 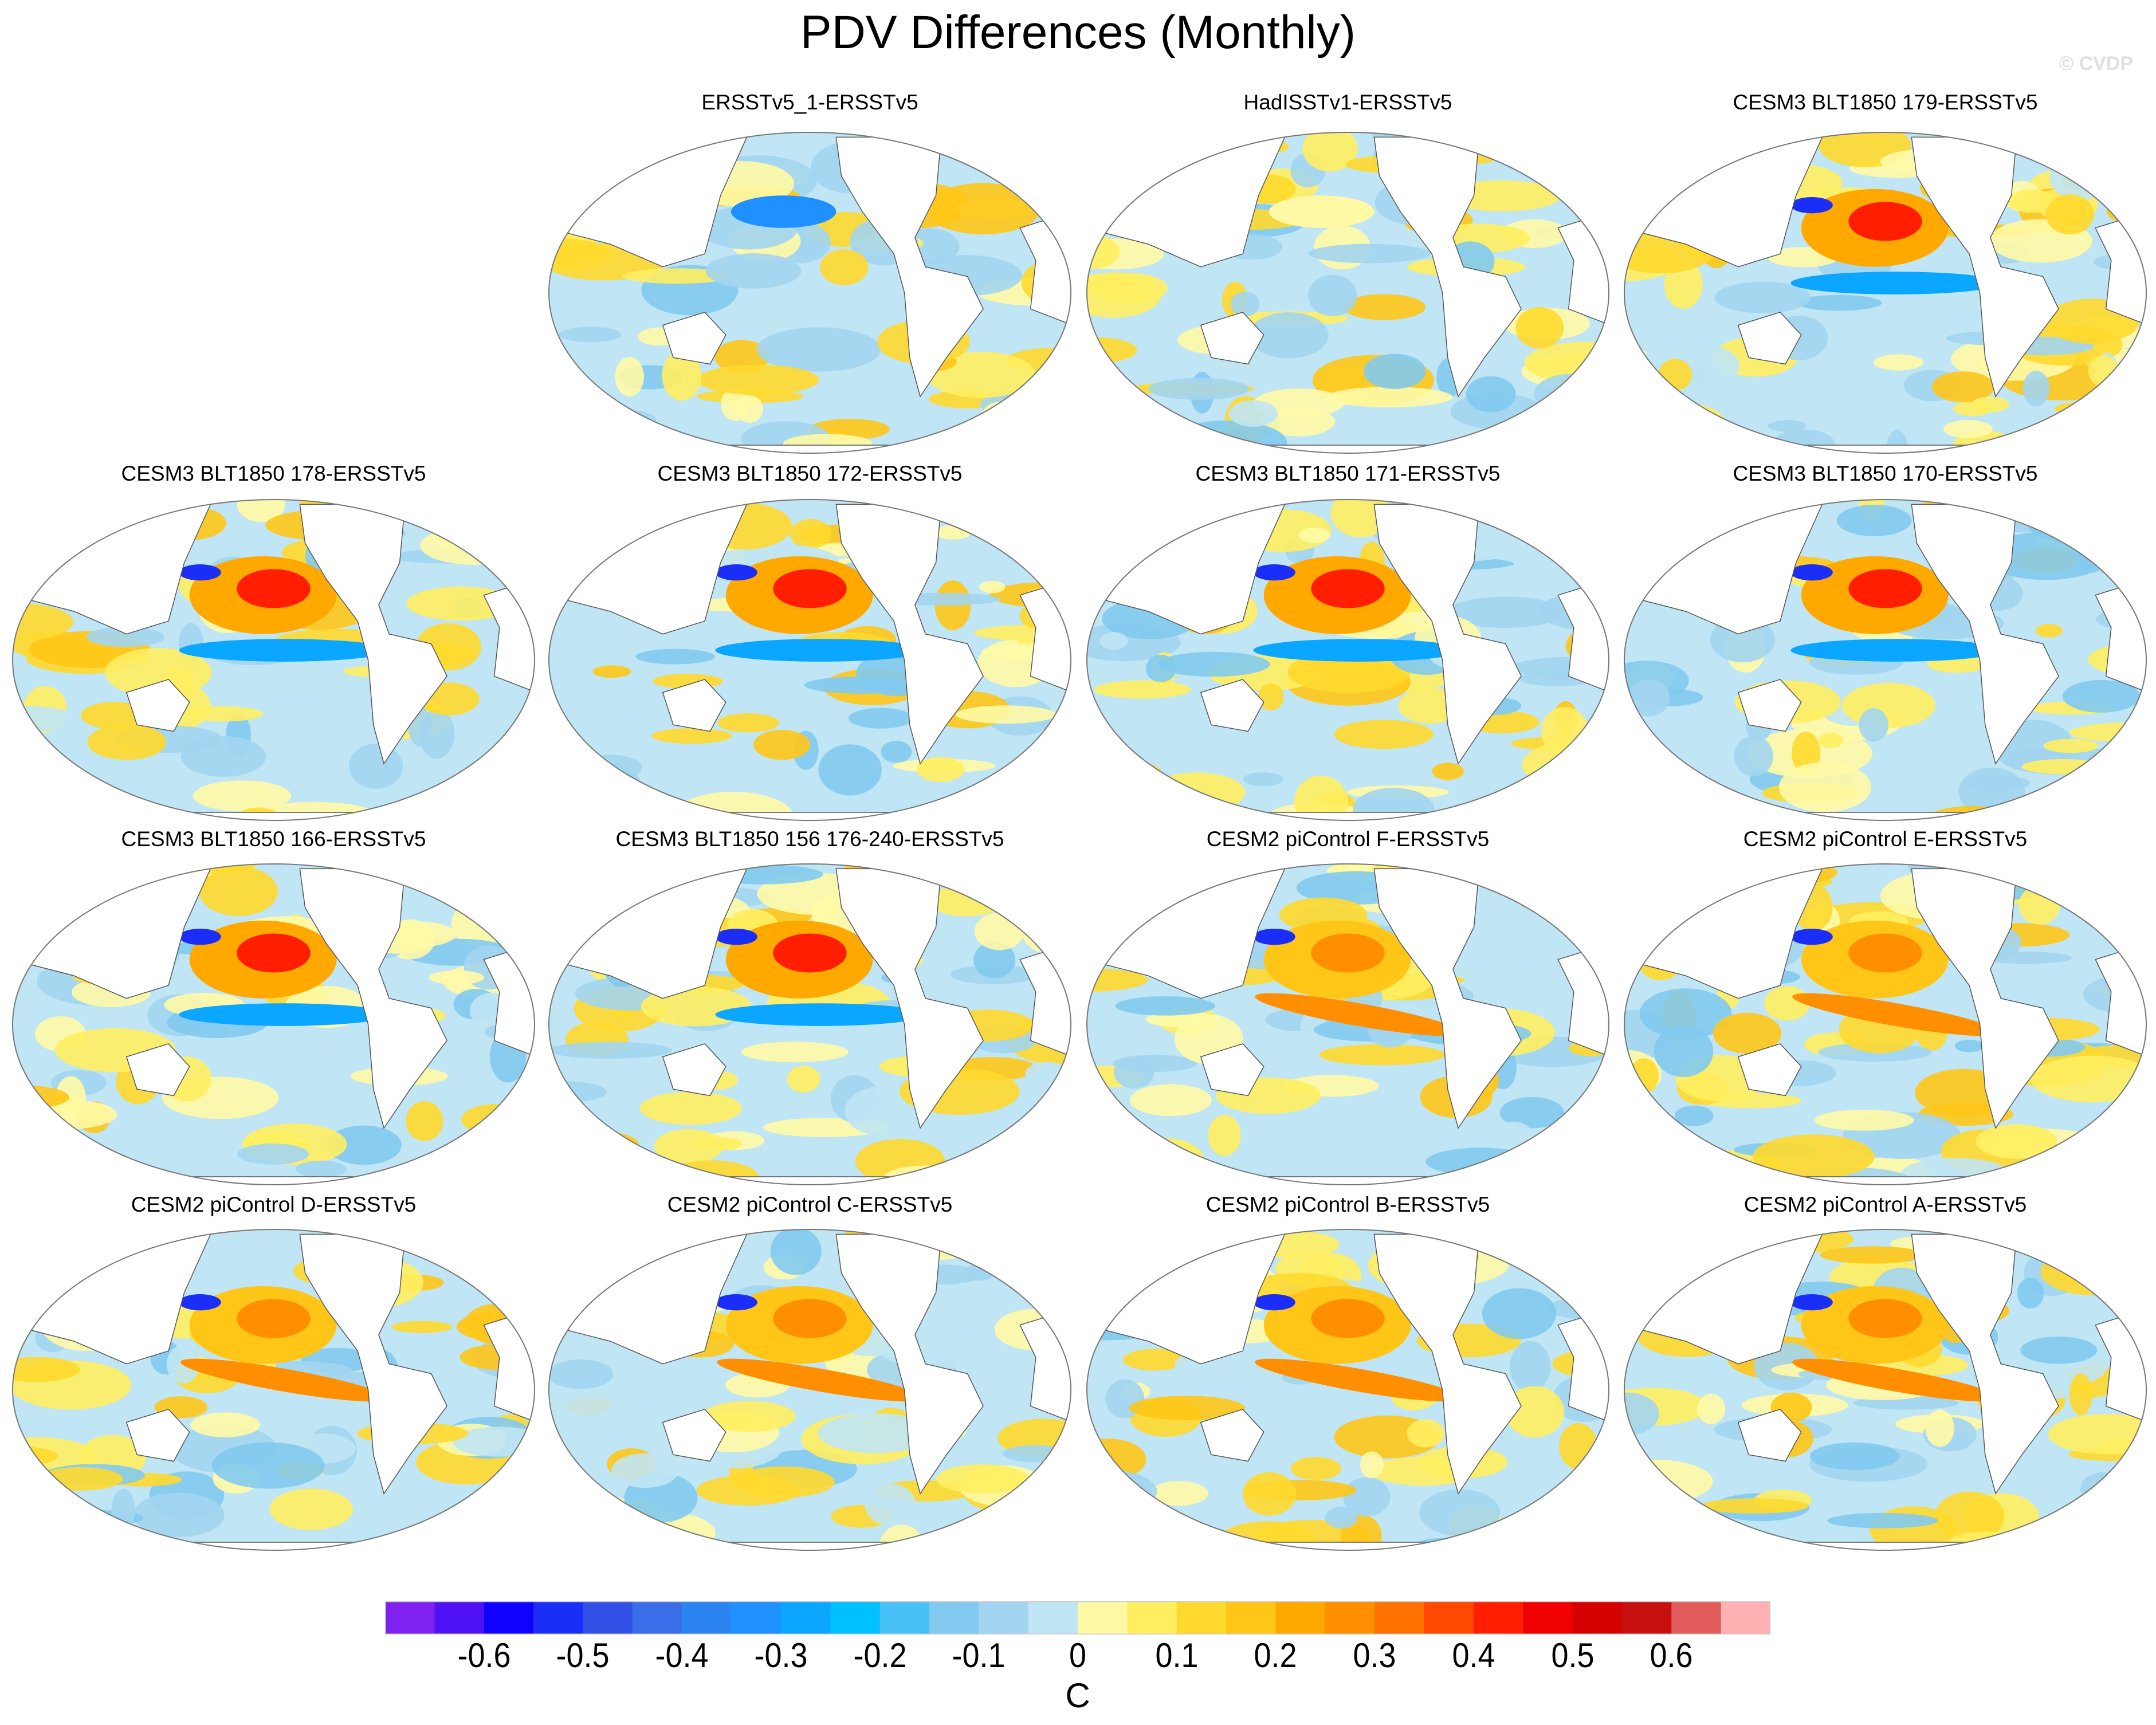 I want to click on colorbar-tick-label: -0.4, so click(x=682, y=1655).